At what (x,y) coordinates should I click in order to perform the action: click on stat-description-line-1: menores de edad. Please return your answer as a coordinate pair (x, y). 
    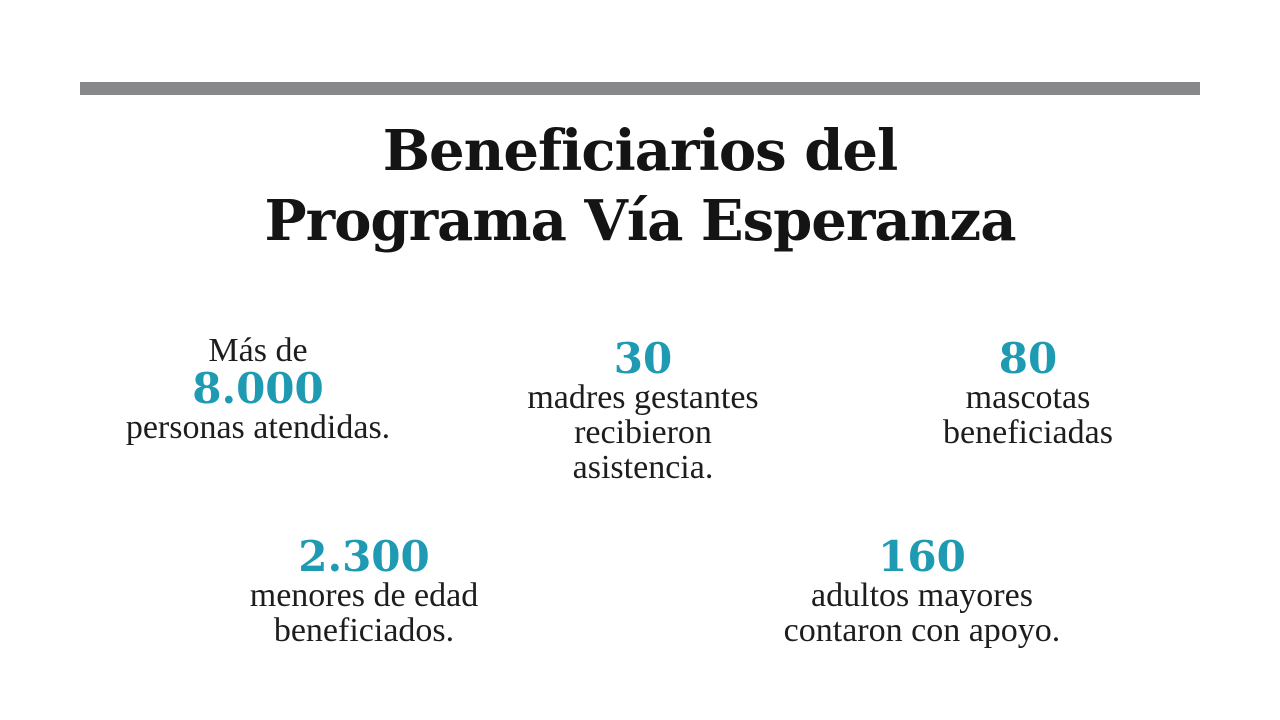
    Looking at the image, I should click on (364, 595).